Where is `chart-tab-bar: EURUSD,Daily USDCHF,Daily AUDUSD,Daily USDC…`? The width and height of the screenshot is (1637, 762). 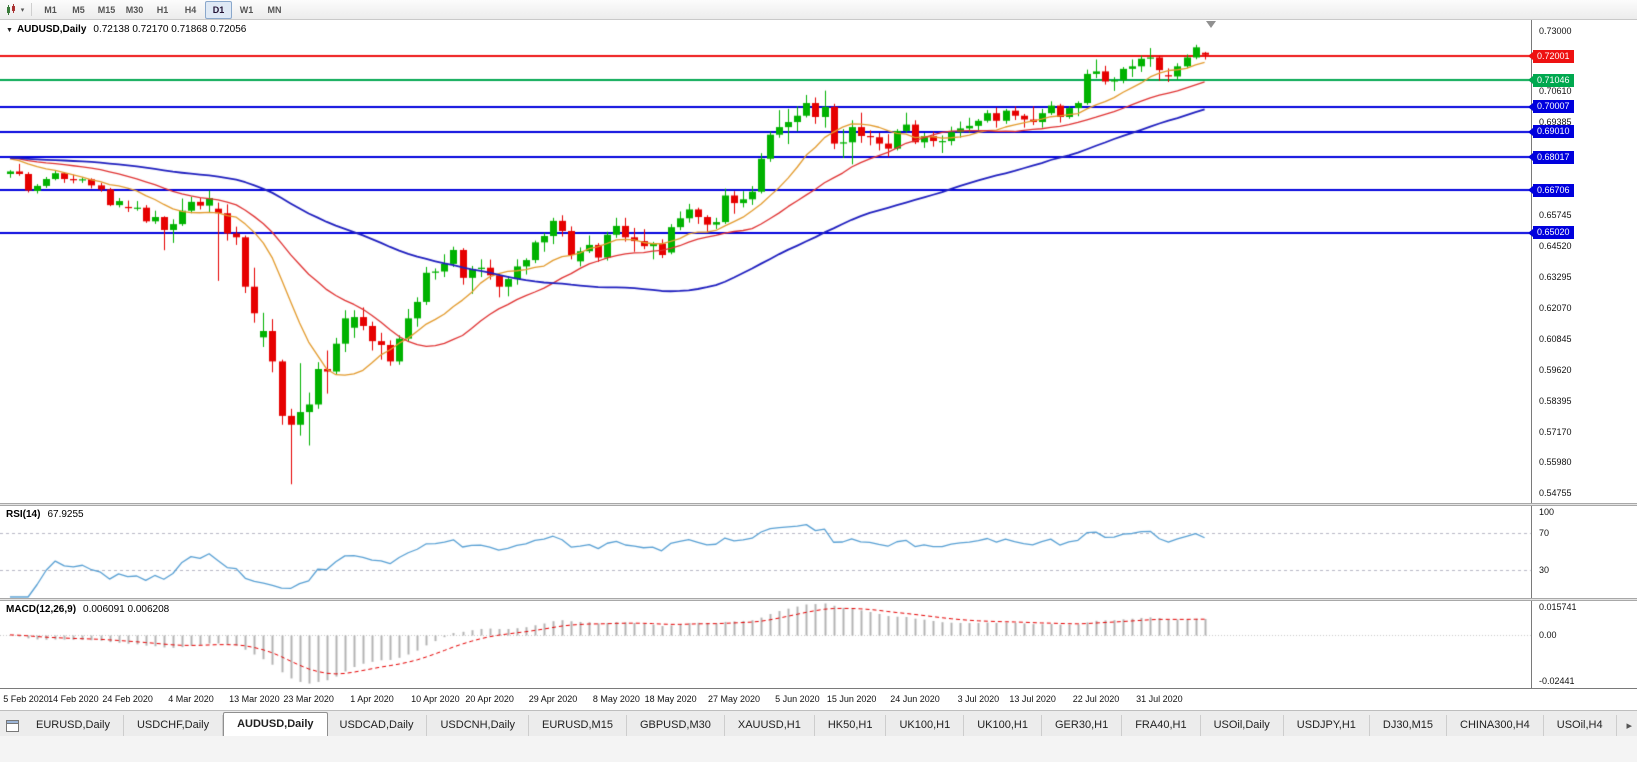 chart-tab-bar: EURUSD,Daily USDCHF,Daily AUDUSD,Daily USDC… is located at coordinates (818, 723).